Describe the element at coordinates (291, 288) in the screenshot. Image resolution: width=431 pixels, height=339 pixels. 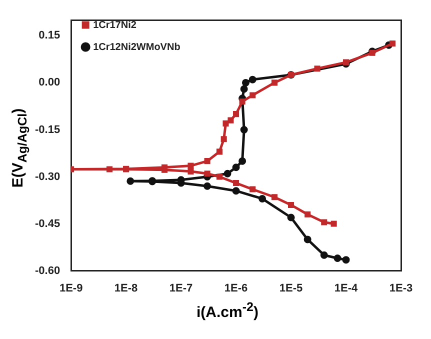
I see `x-tick-label: 1E-5` at that location.